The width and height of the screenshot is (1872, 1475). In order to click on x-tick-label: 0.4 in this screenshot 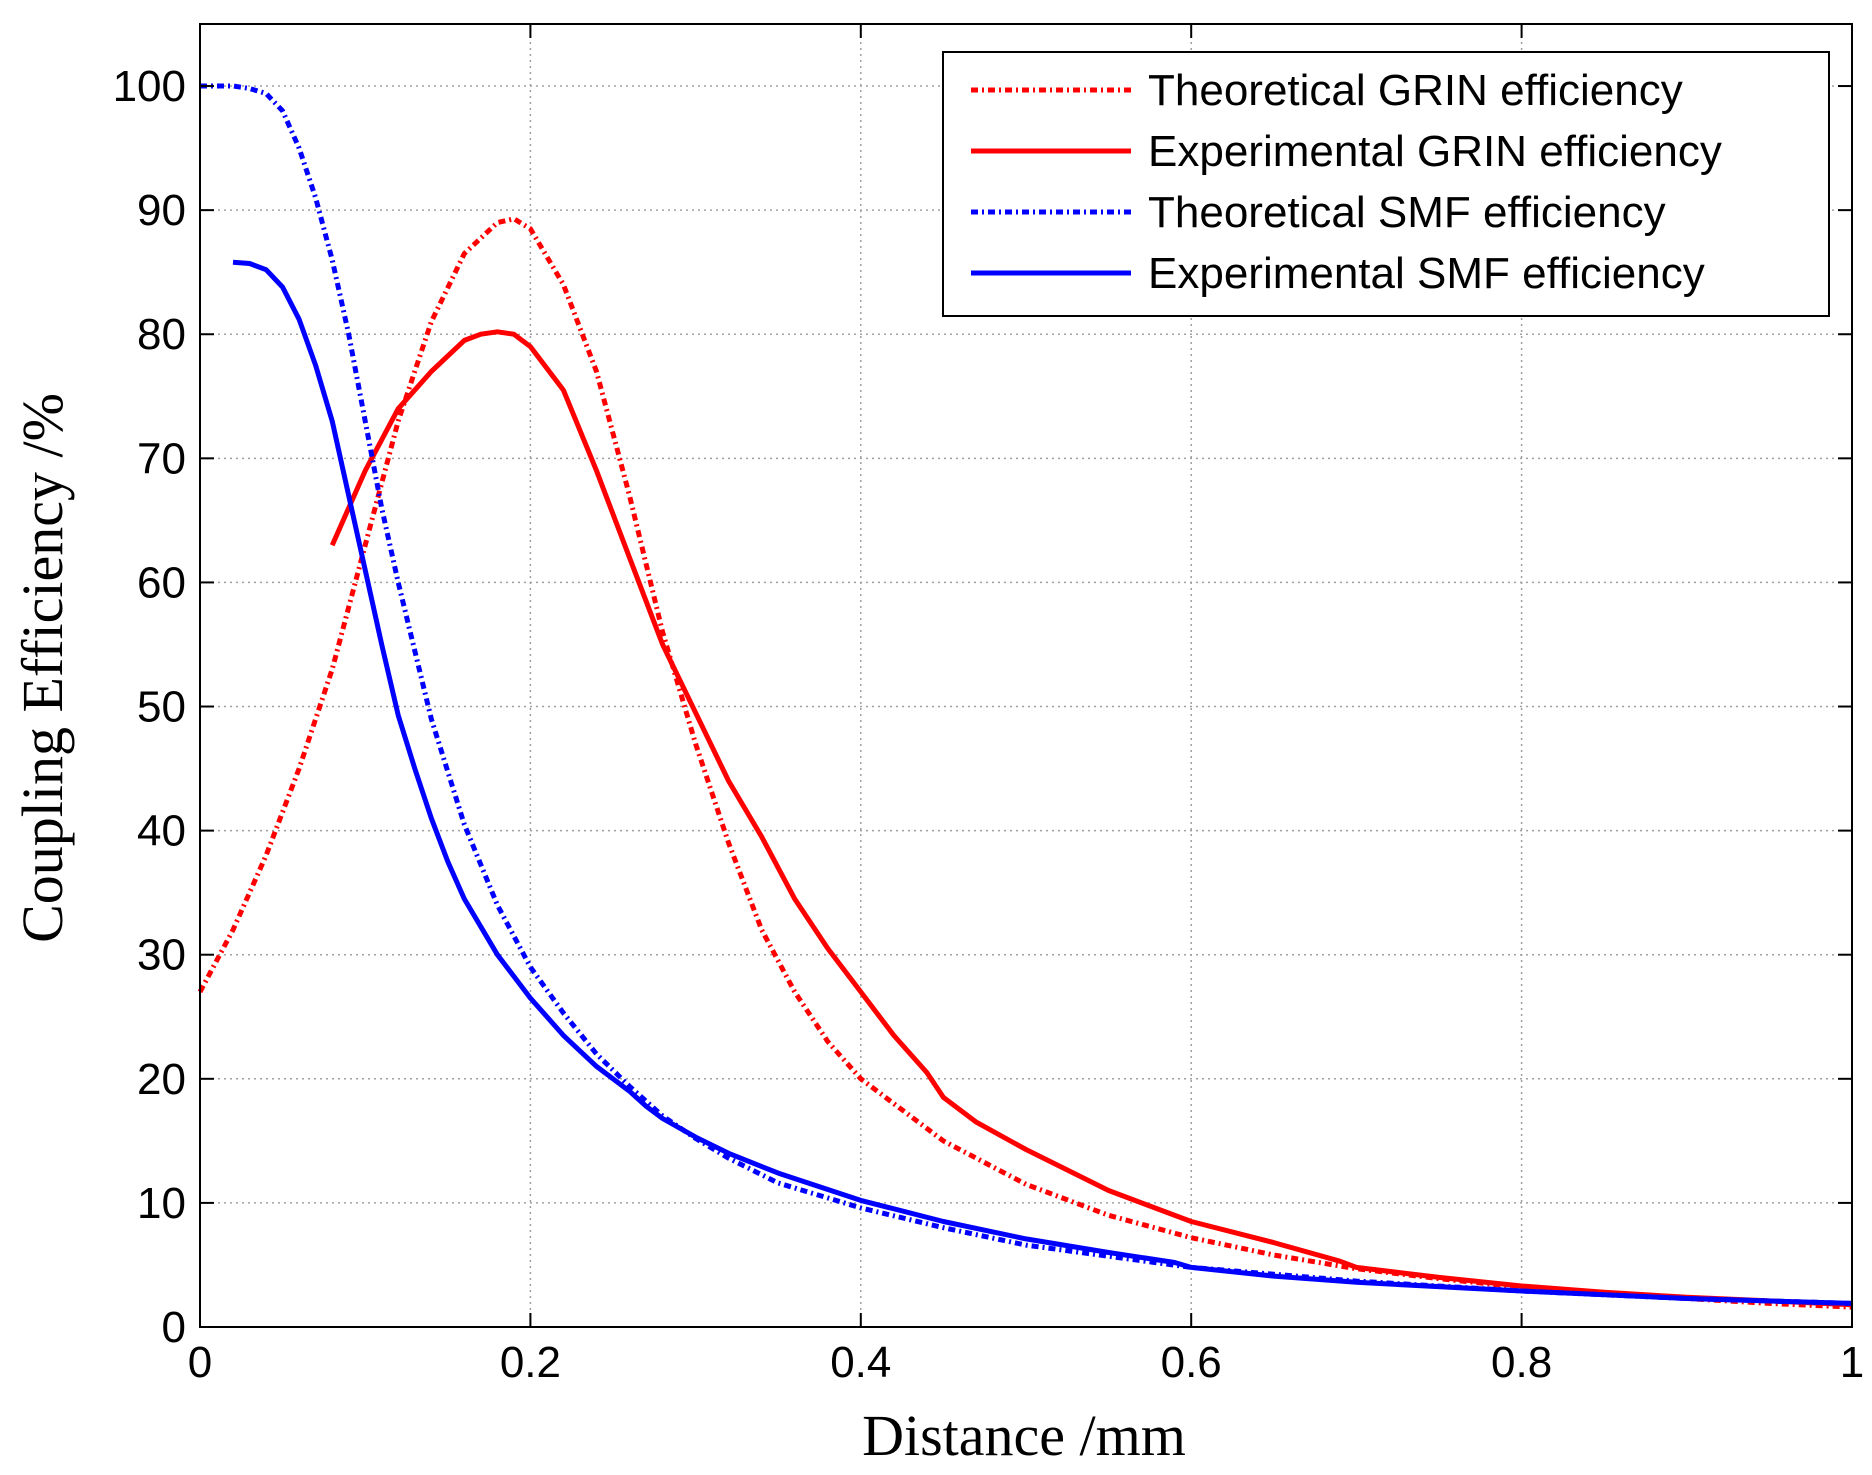, I will do `click(860, 1362)`.